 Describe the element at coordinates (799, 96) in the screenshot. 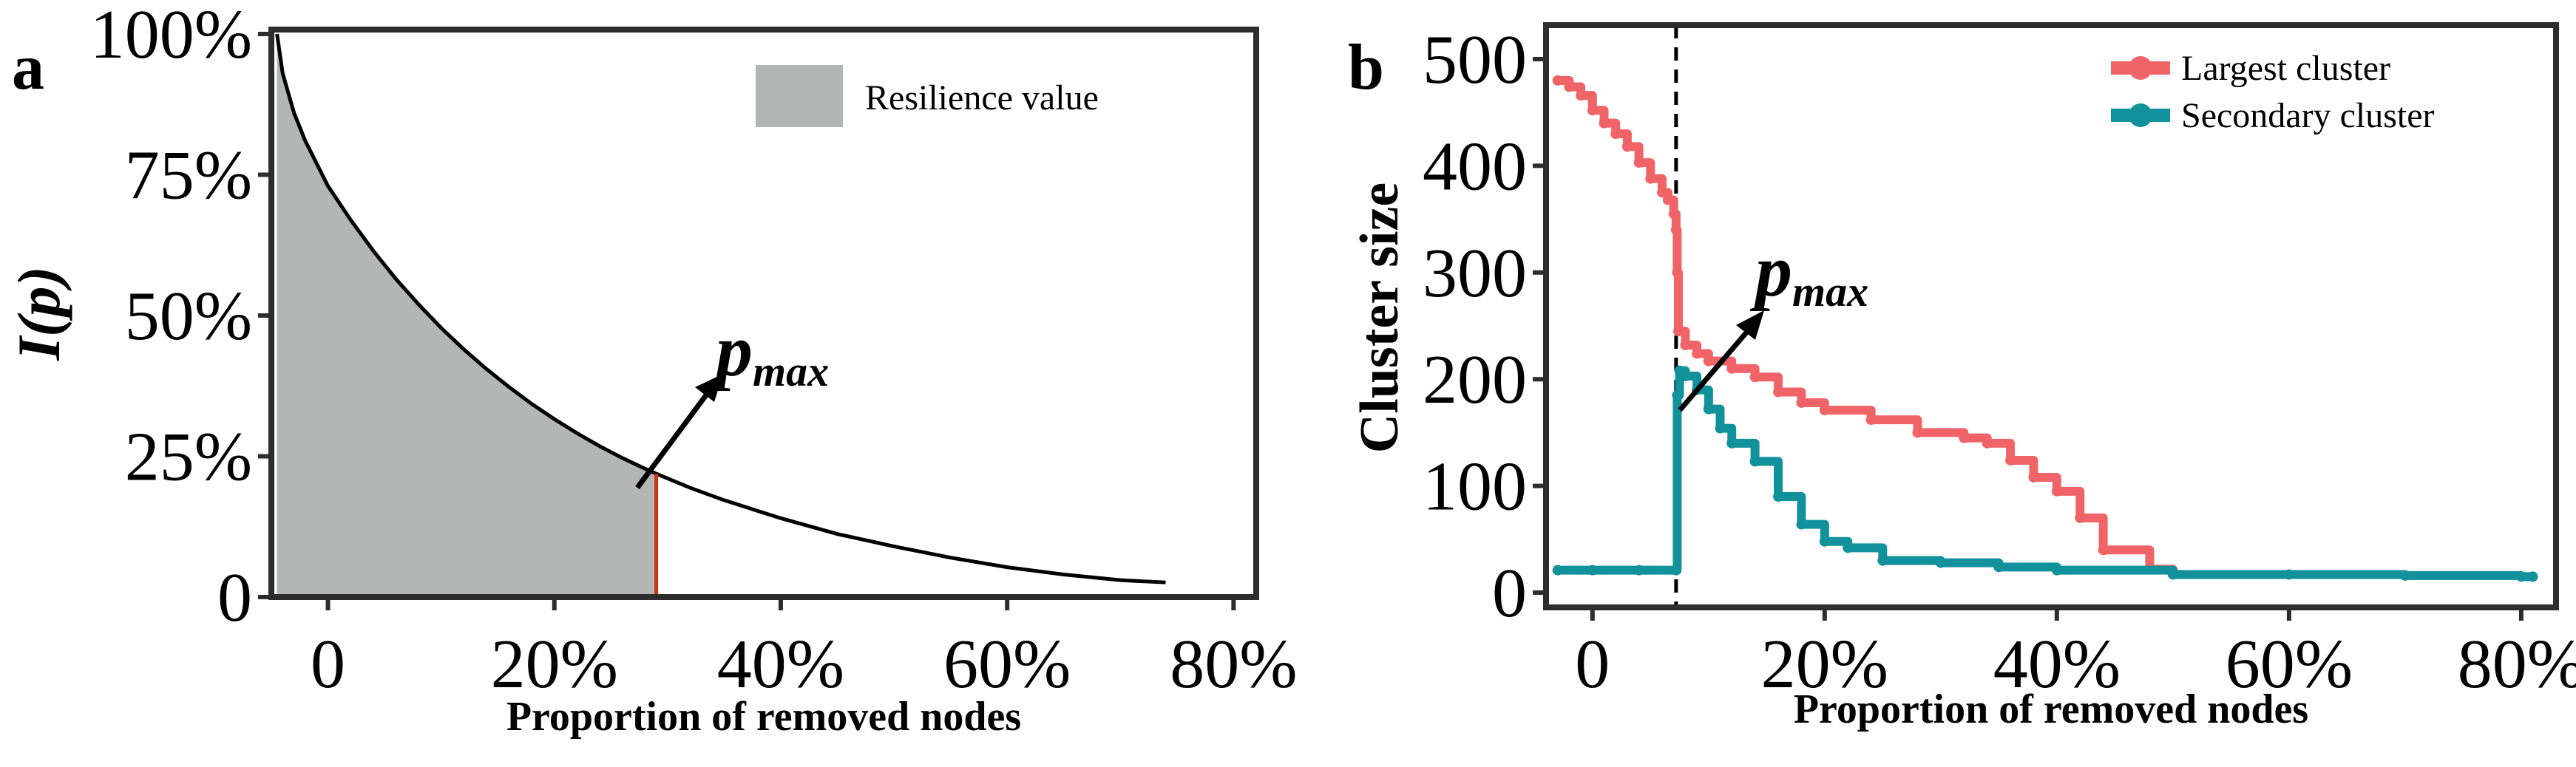

I see `legend-swatch-resilience` at that location.